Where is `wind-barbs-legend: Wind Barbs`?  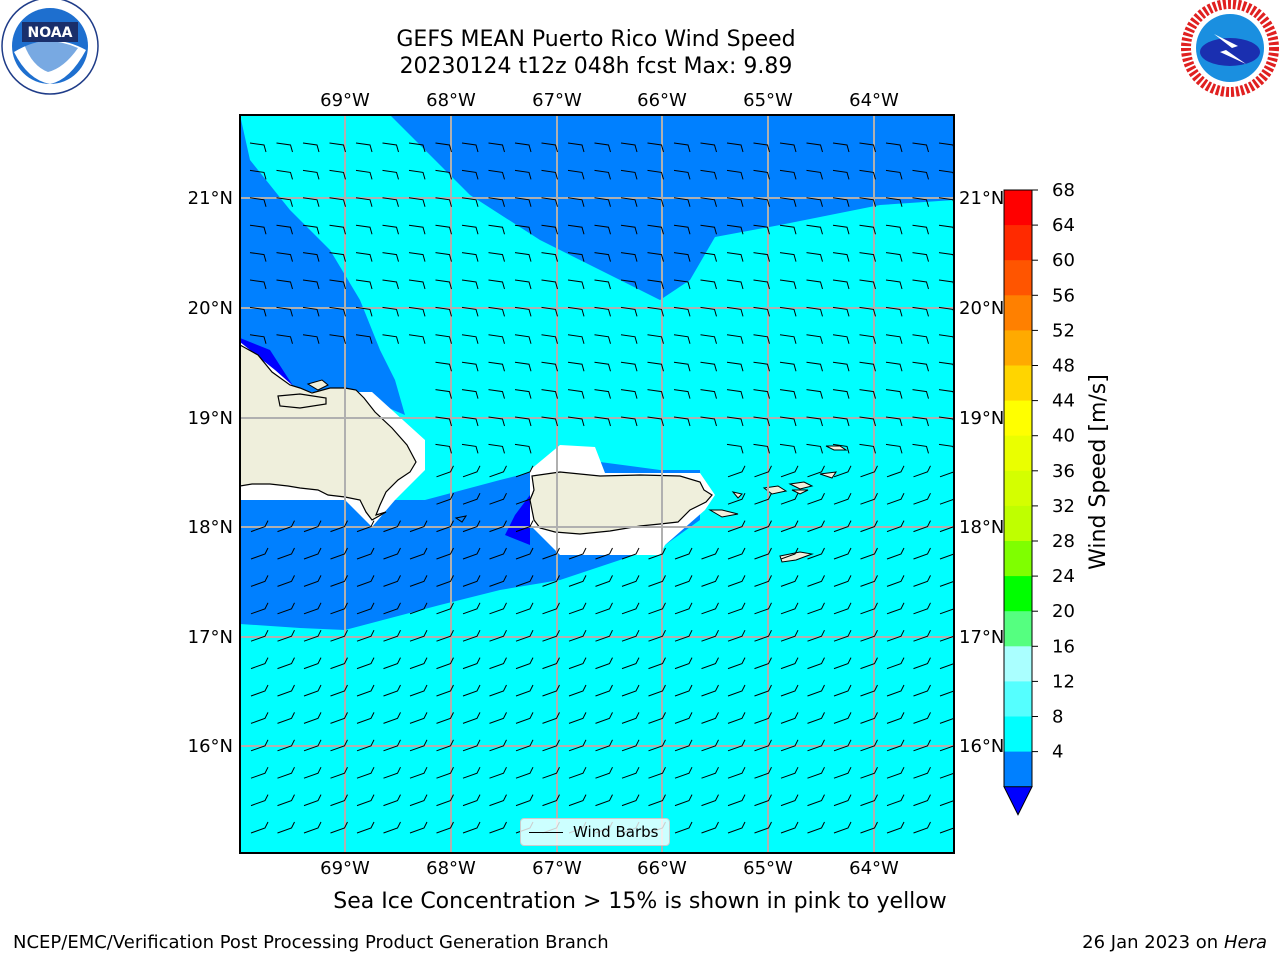
wind-barbs-legend: Wind Barbs is located at coordinates (595, 832).